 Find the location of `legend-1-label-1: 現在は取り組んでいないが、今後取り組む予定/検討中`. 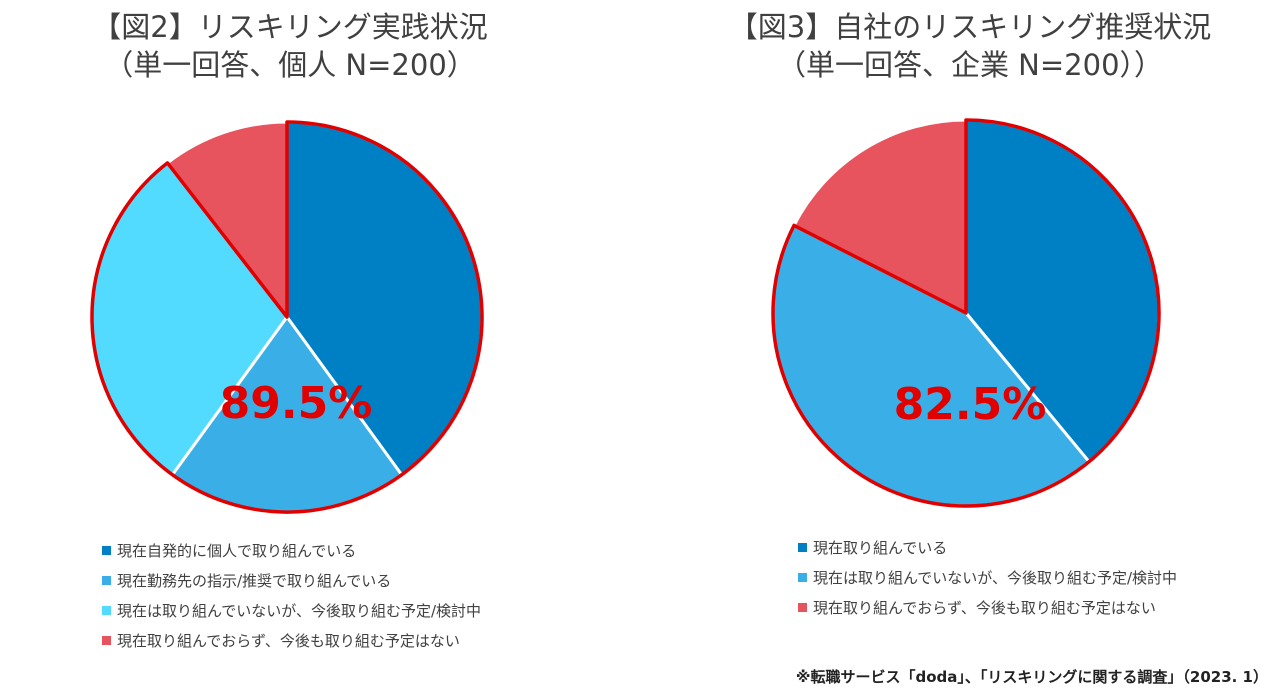

legend-1-label-1: 現在は取り組んでいないが、今後取り組む予定/検討中 is located at coordinates (995, 577).